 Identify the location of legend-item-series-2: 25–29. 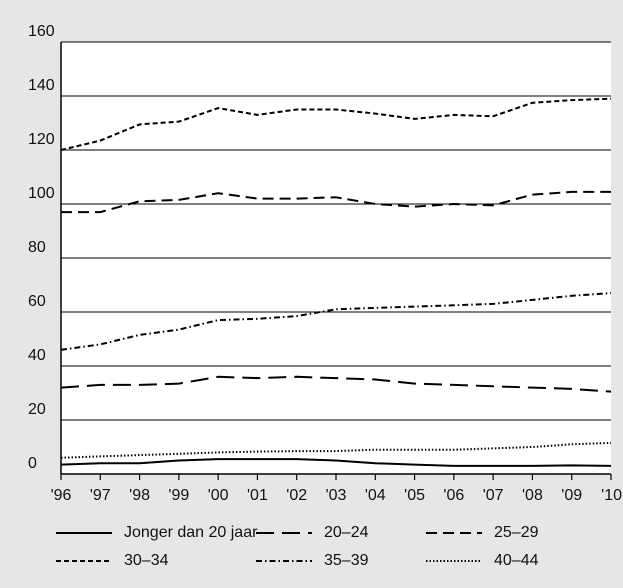
(501, 533).